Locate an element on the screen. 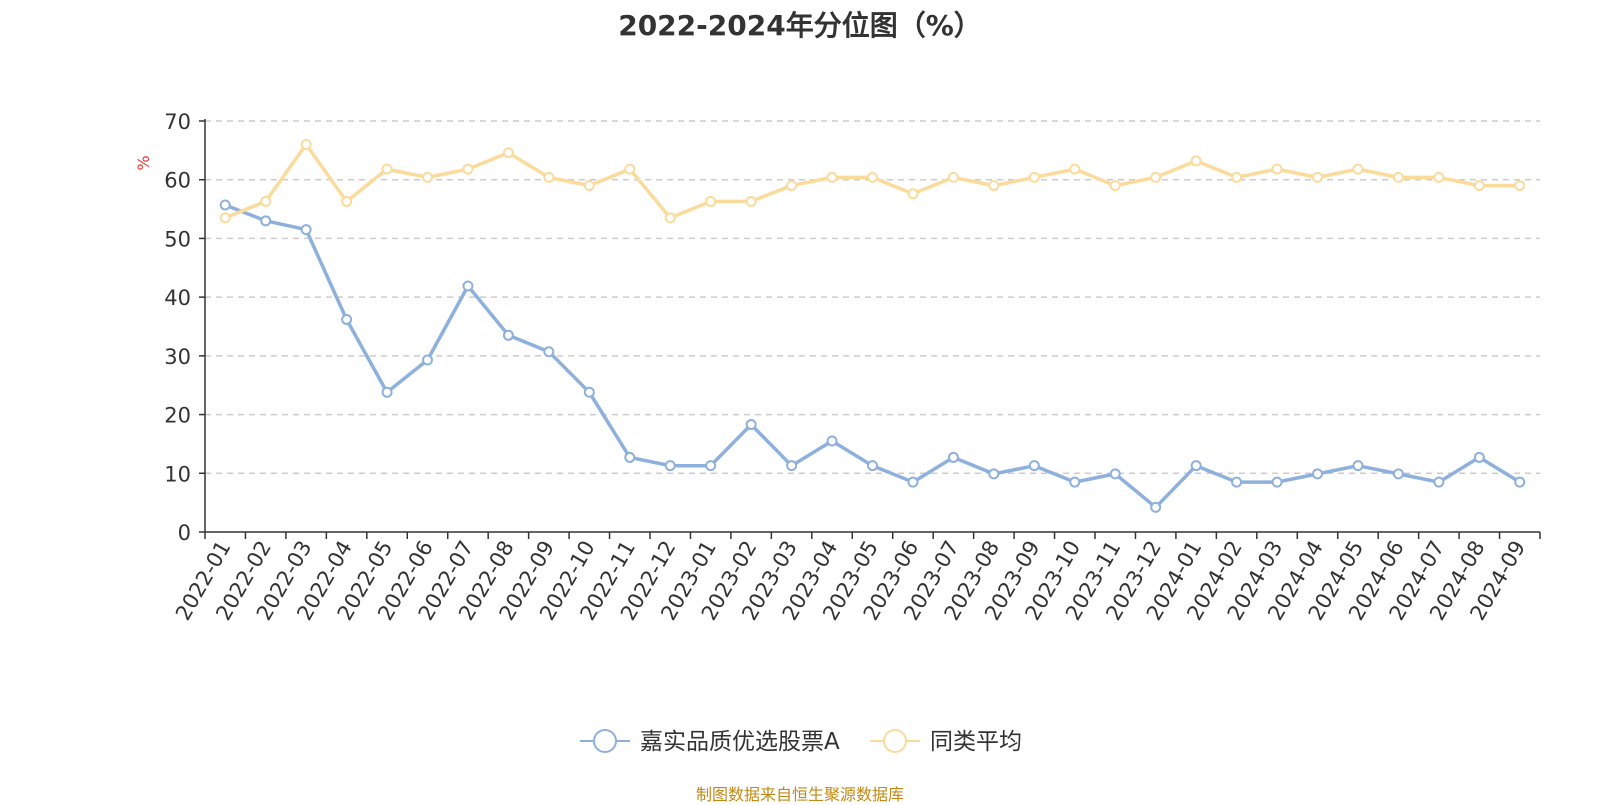 This screenshot has height=805, width=1600. y-tick-label: 40 is located at coordinates (177, 298).